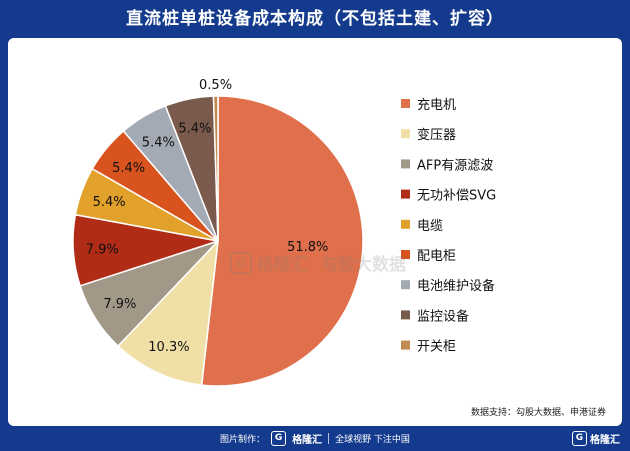  Describe the element at coordinates (307, 440) in the screenshot. I see `footer-logo-name: 格隆汇` at that location.